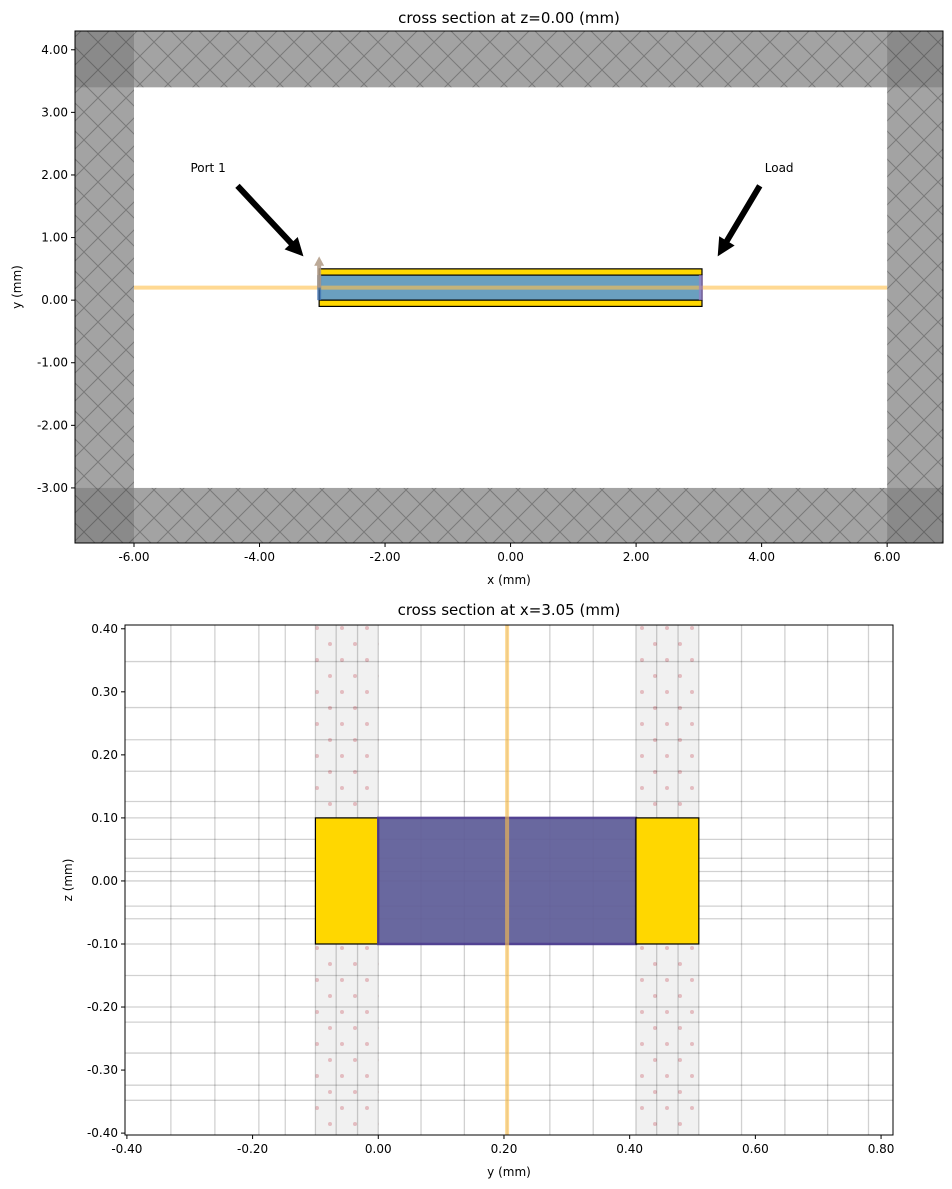 The height and width of the screenshot is (1189, 952). Describe the element at coordinates (385, 557) in the screenshot. I see `x-tick-label: -2.00` at that location.